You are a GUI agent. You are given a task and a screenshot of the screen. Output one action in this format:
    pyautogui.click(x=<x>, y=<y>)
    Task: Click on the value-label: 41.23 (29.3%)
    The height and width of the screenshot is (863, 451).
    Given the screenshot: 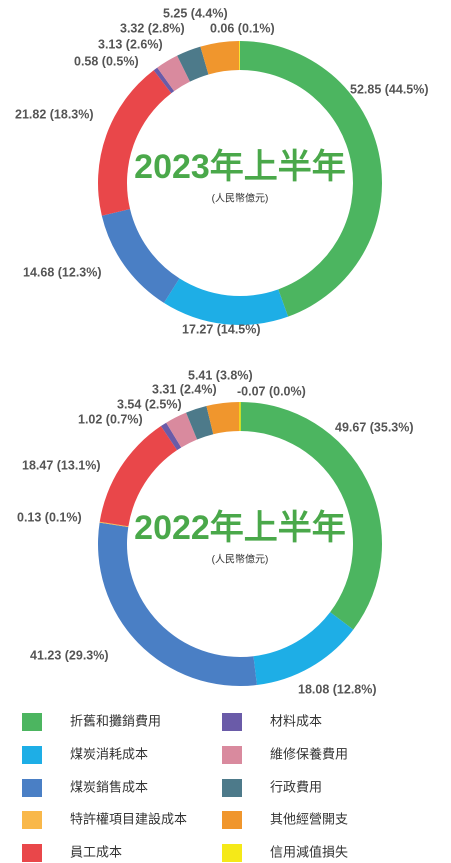 What is the action you would take?
    pyautogui.click(x=69, y=655)
    